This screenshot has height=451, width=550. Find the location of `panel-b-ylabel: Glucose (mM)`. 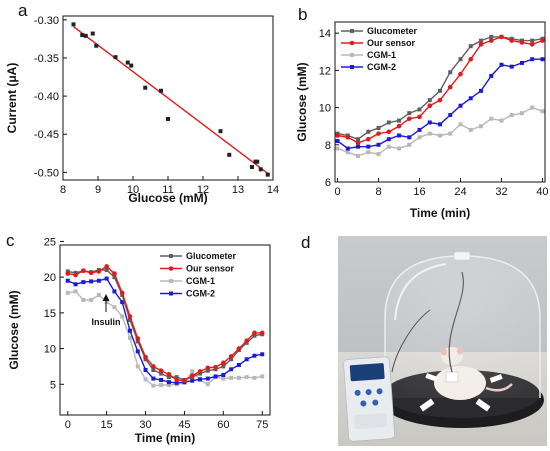

panel-b-ylabel: Glucose (mM) is located at coordinates (302, 101).